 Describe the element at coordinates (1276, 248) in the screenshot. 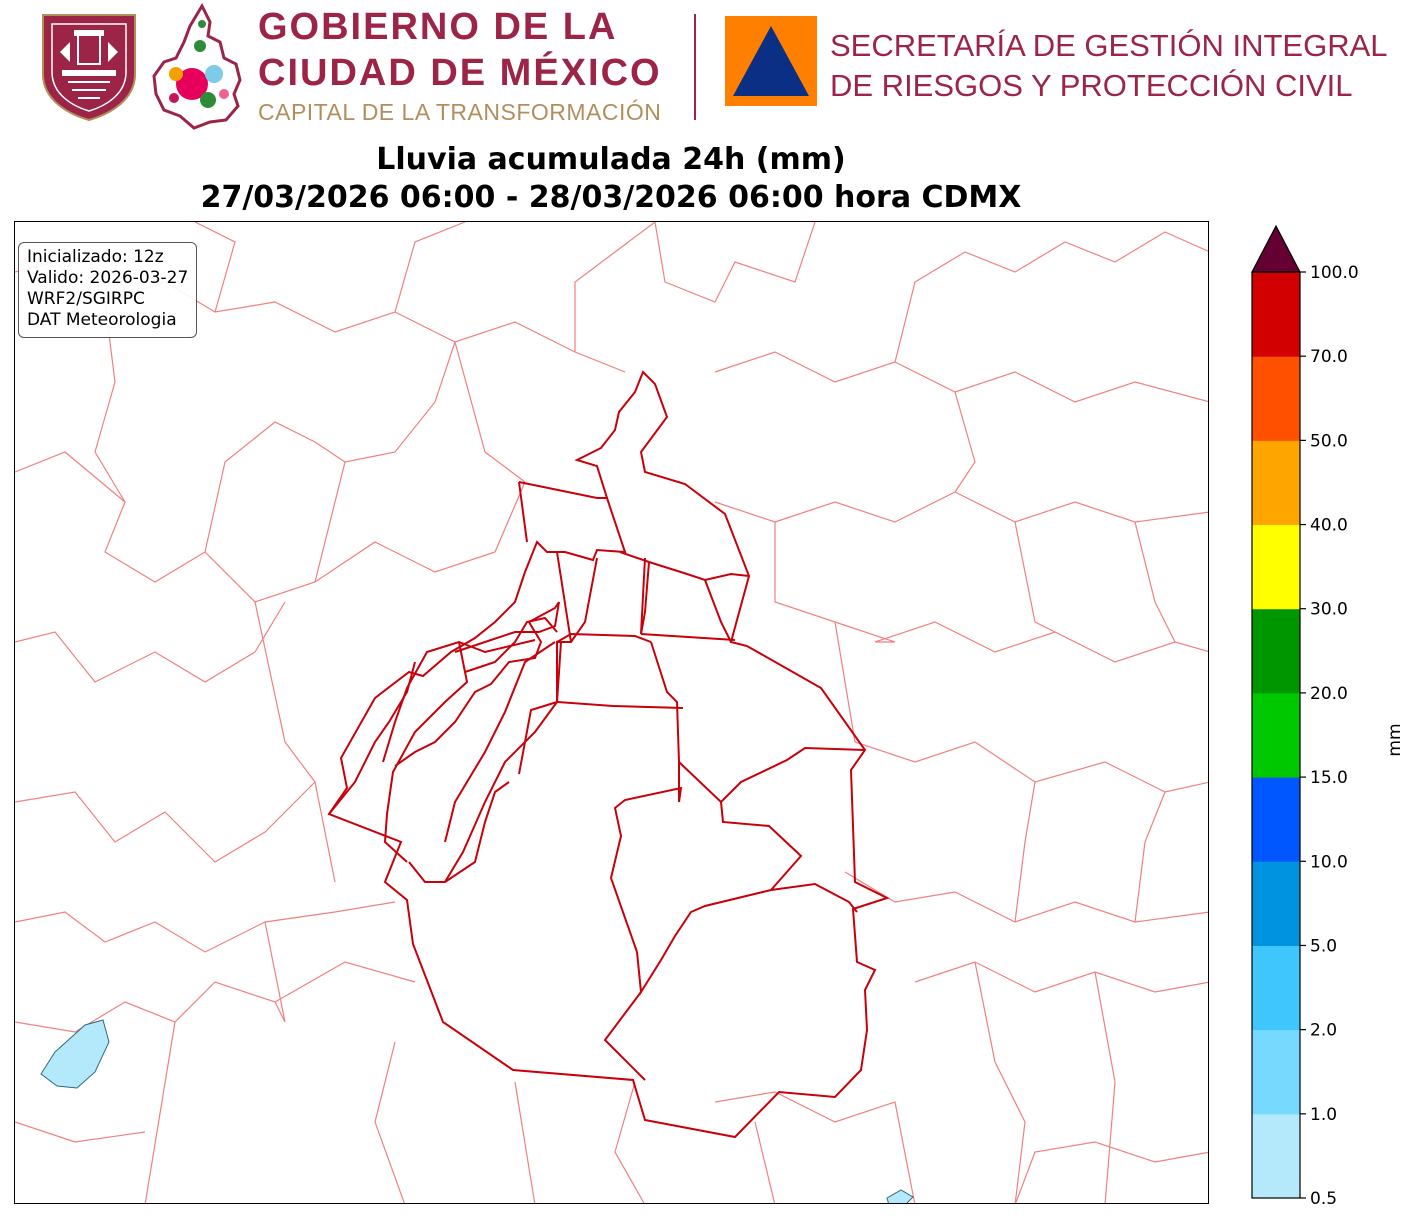

I see `colorbar-extend-arrow` at that location.